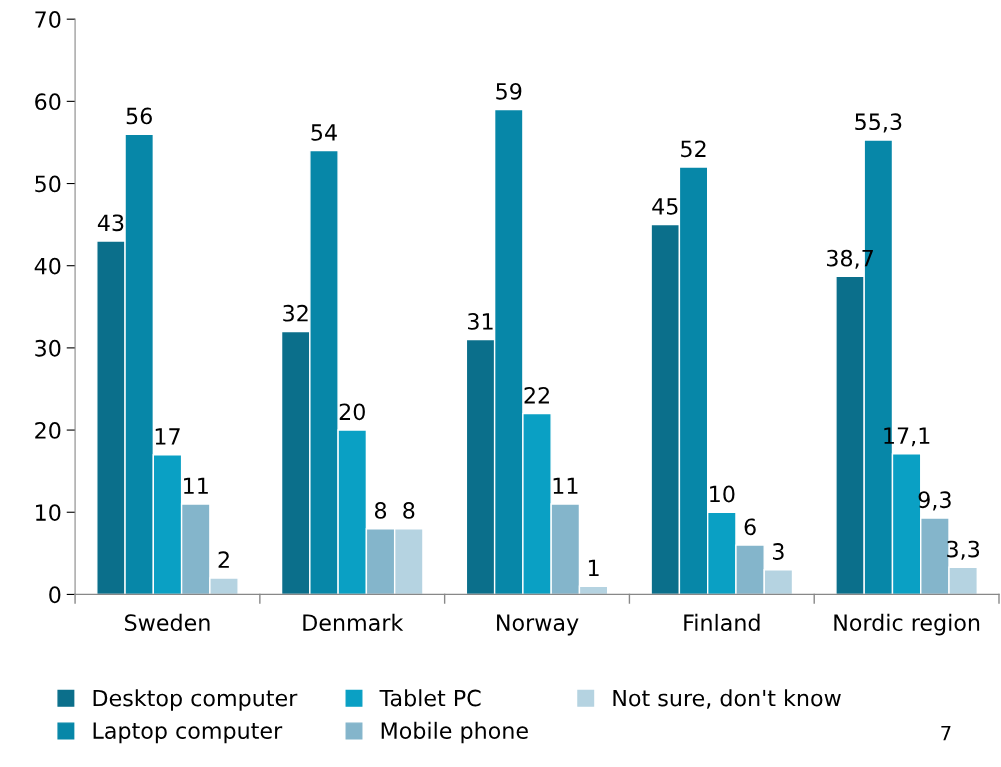  I want to click on text: 7, so click(946, 733).